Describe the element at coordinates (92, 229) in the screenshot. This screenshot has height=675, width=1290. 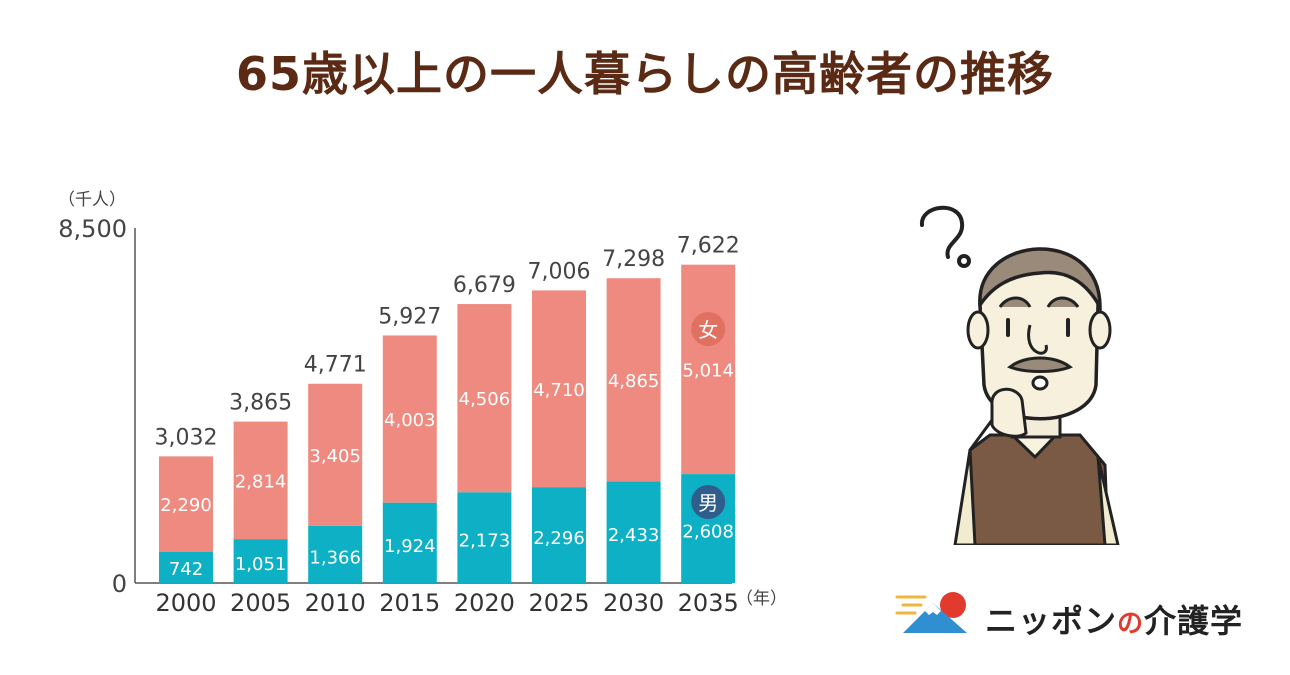
I see `y-tick-label: 8,500` at that location.